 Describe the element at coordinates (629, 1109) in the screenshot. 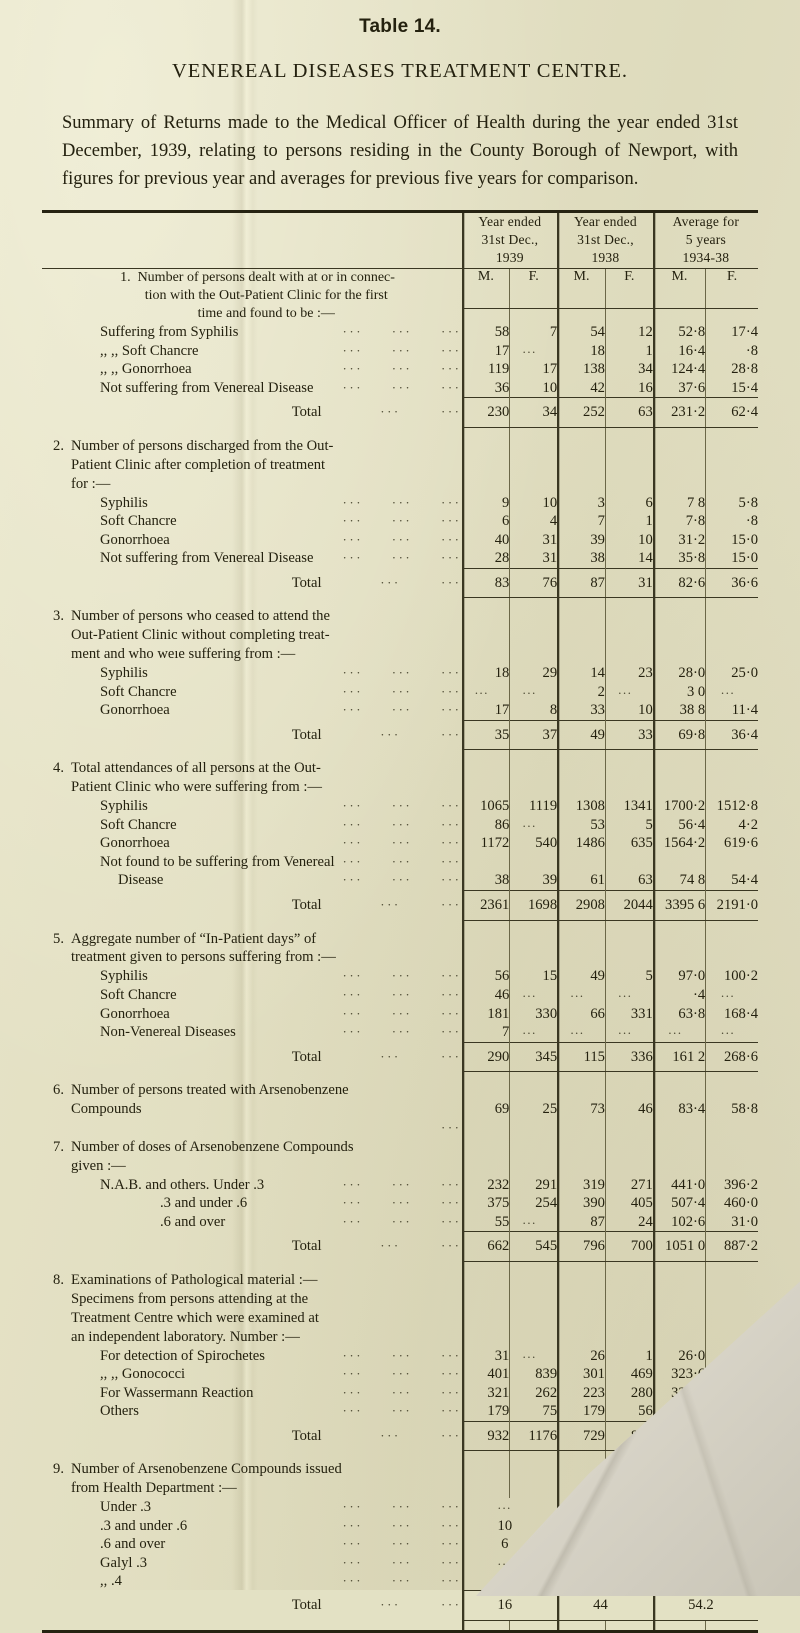

I see `data-cell: 46` at that location.